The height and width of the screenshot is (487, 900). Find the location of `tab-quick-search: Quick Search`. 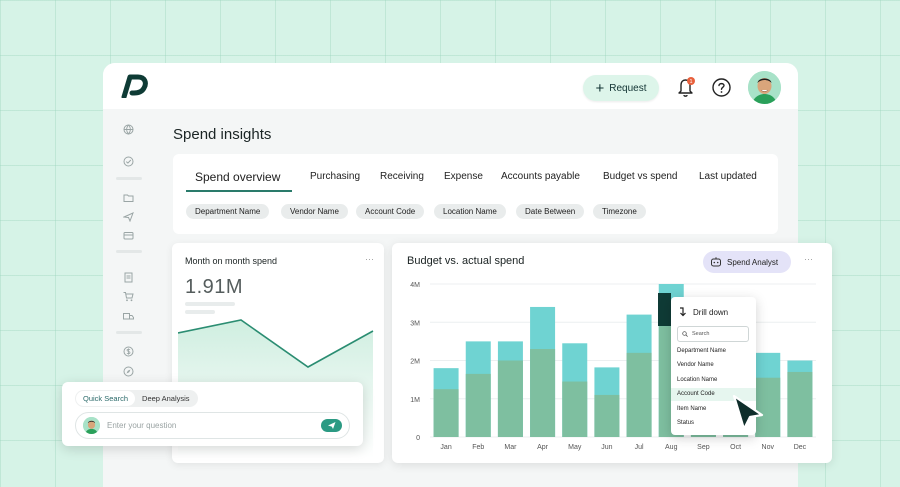

tab-quick-search: Quick Search is located at coordinates (106, 398).